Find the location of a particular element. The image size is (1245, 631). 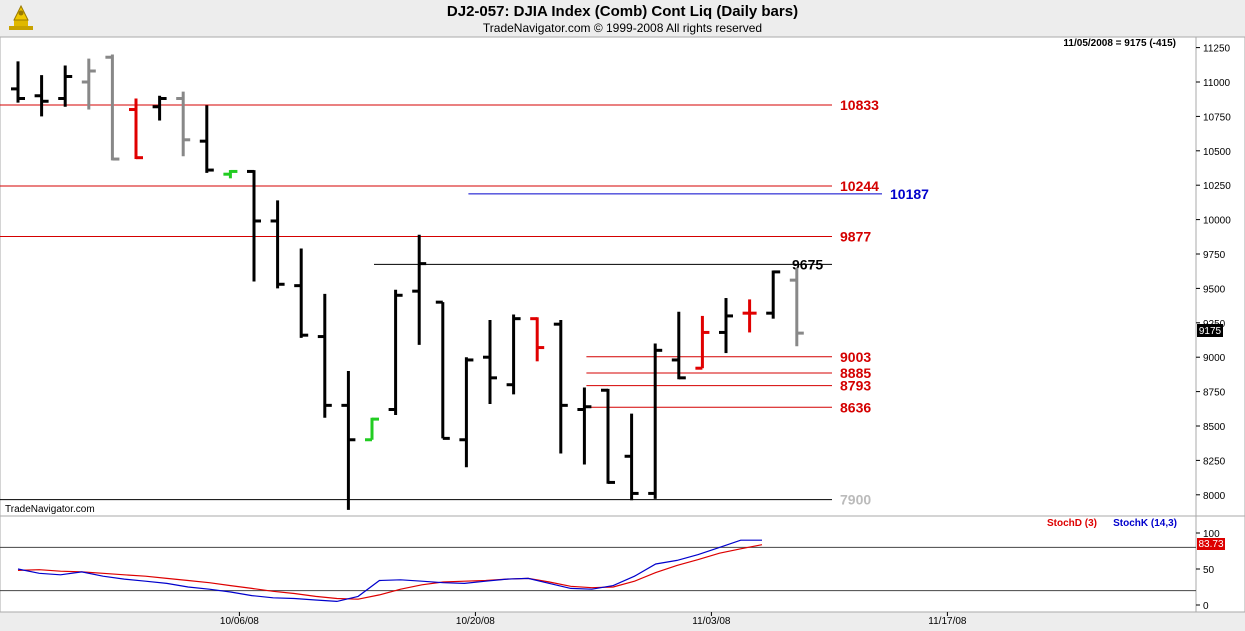

price-tick-label: 10000 is located at coordinates (1217, 221).